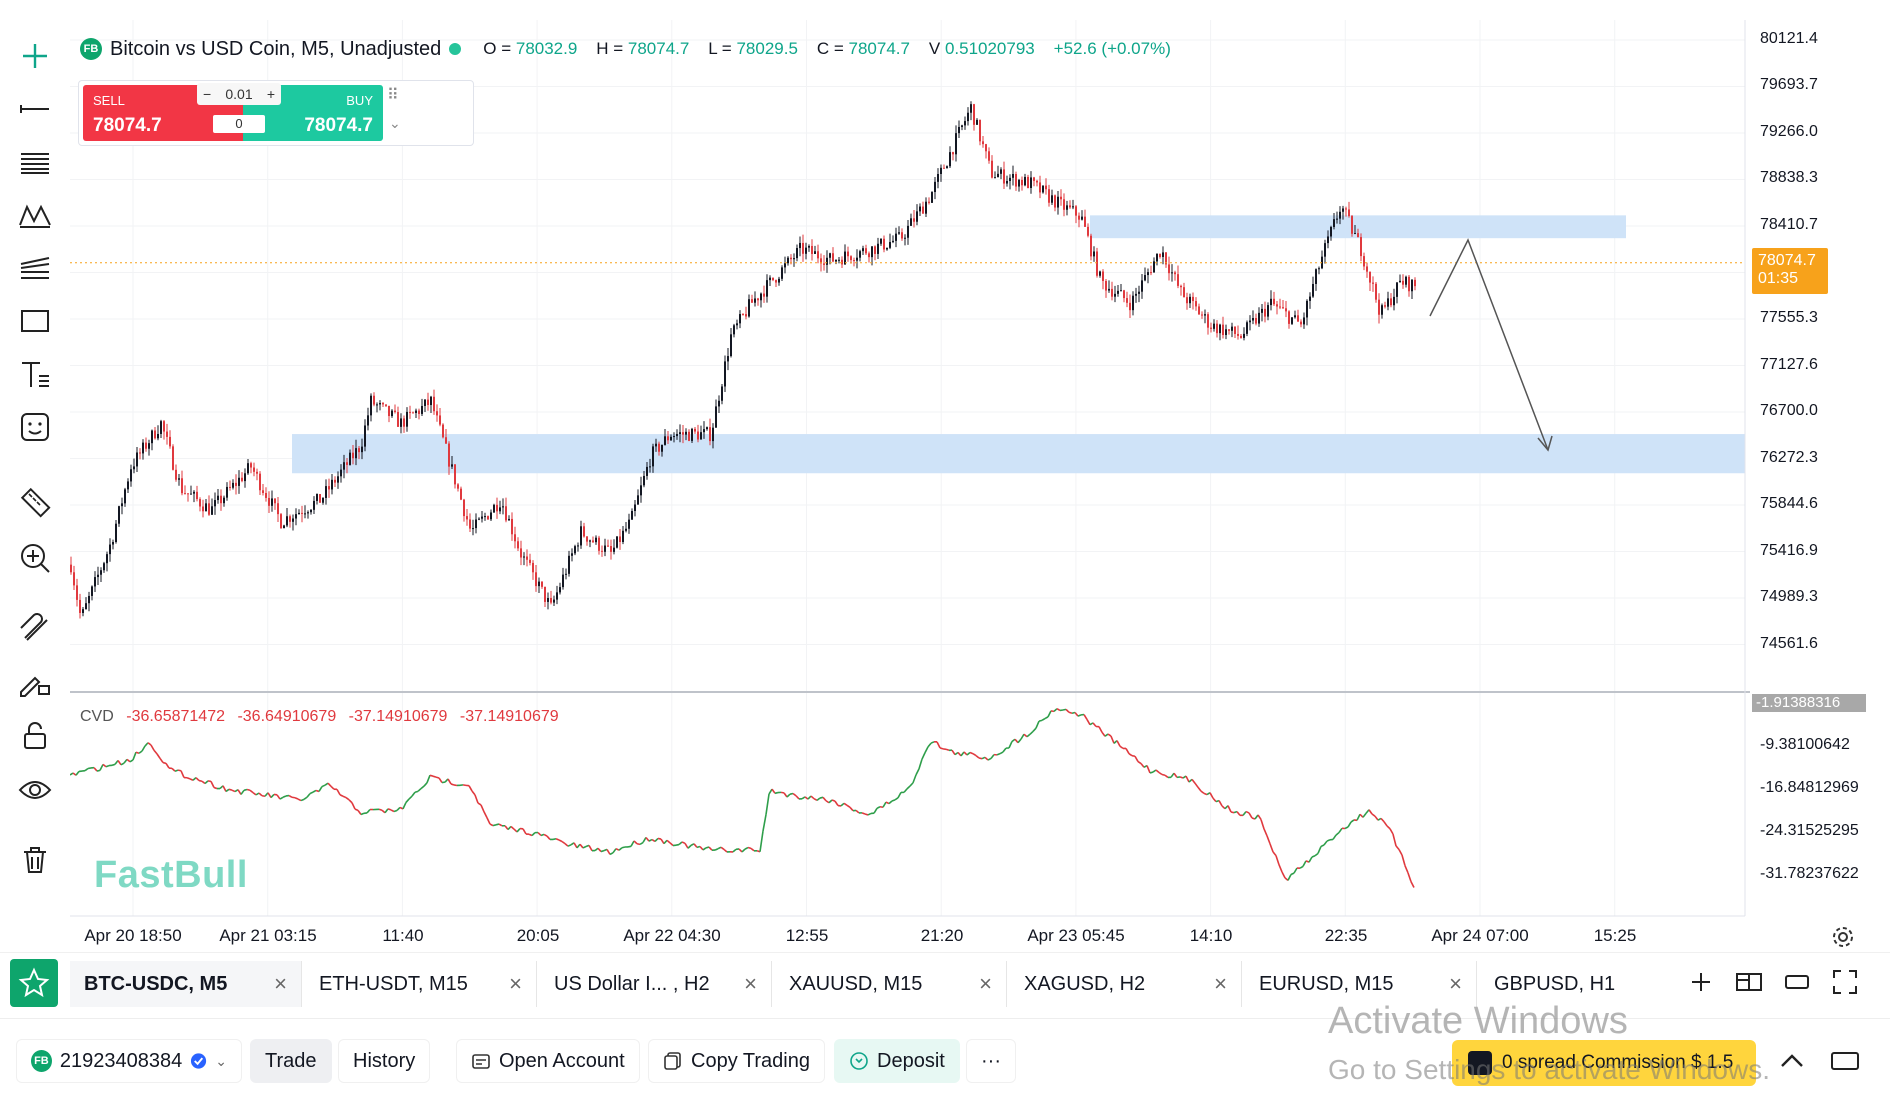 This screenshot has height=1097, width=1890. Describe the element at coordinates (207, 94) in the screenshot. I see `qty-minus-button: −` at that location.